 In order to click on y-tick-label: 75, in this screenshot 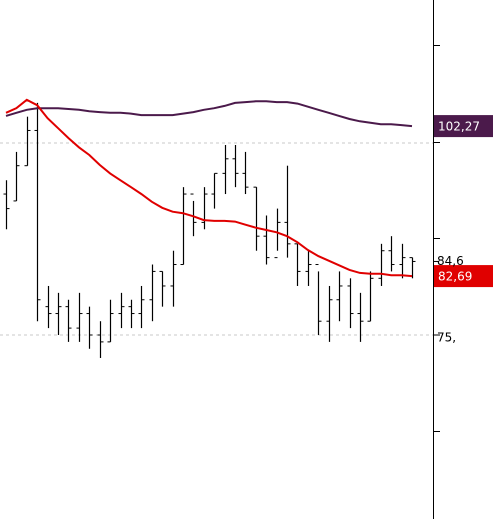, I will do `click(446, 337)`.